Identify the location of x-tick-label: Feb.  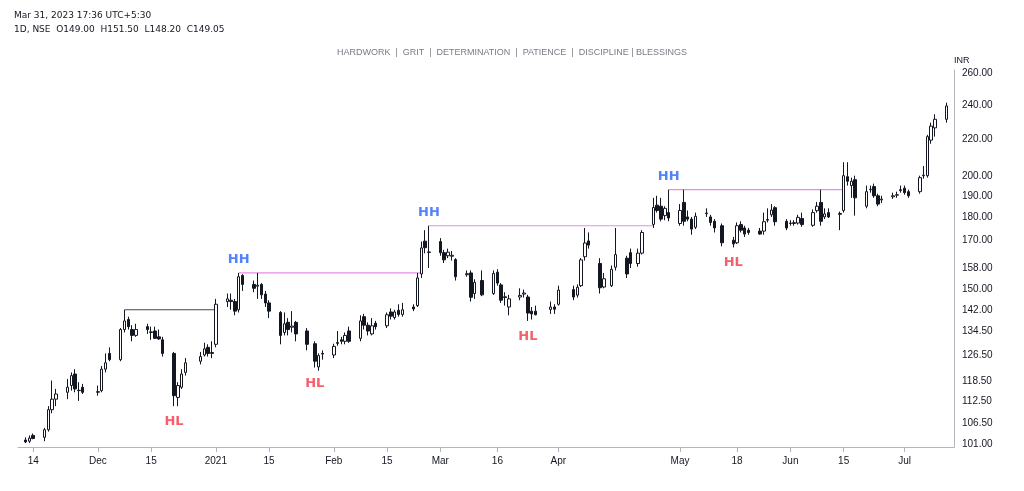
(334, 460).